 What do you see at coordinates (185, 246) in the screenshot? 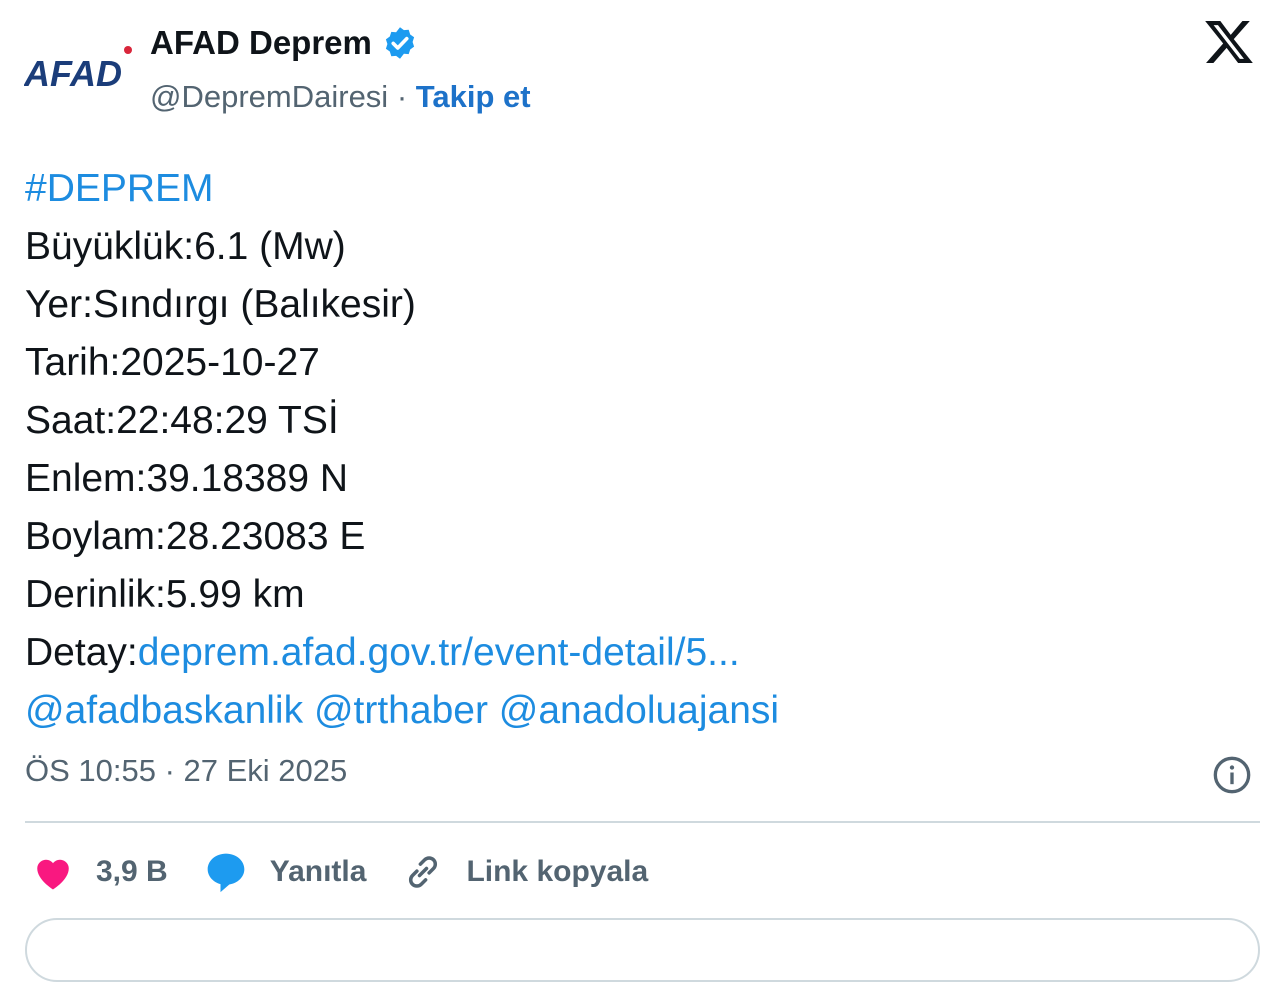
I see `tweet-line: Büyüklük:6.1 (Mw)` at bounding box center [185, 246].